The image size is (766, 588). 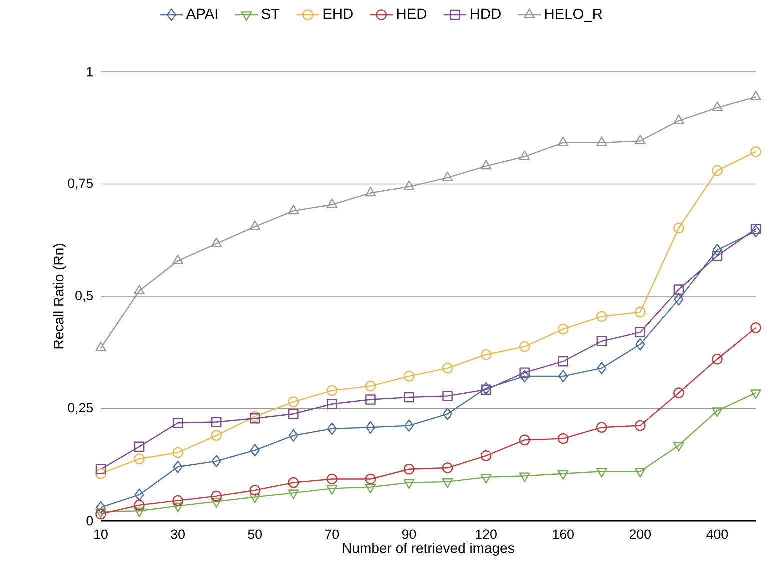 I want to click on y-tick-label: 0,5, so click(x=85, y=296).